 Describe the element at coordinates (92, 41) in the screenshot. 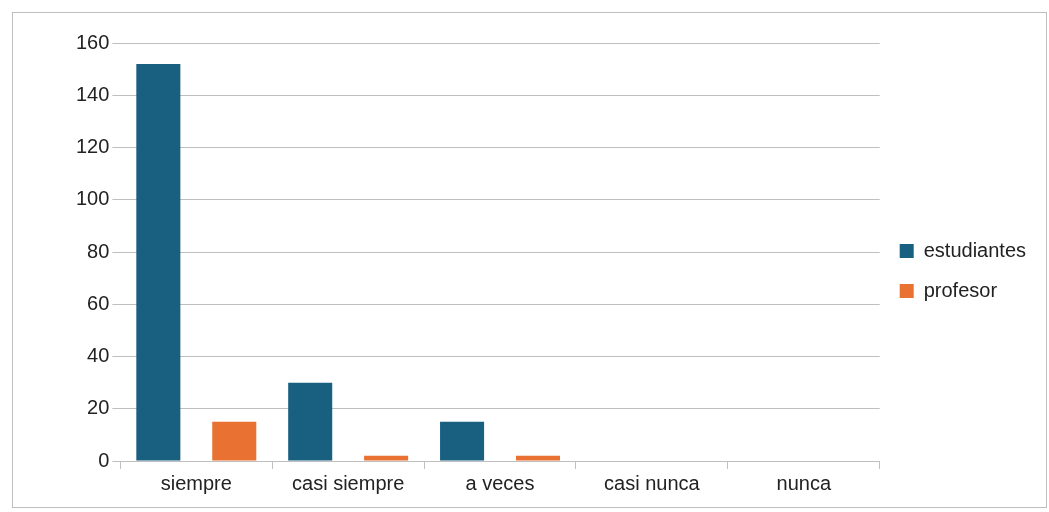

I see `y-tick-label: 160` at that location.